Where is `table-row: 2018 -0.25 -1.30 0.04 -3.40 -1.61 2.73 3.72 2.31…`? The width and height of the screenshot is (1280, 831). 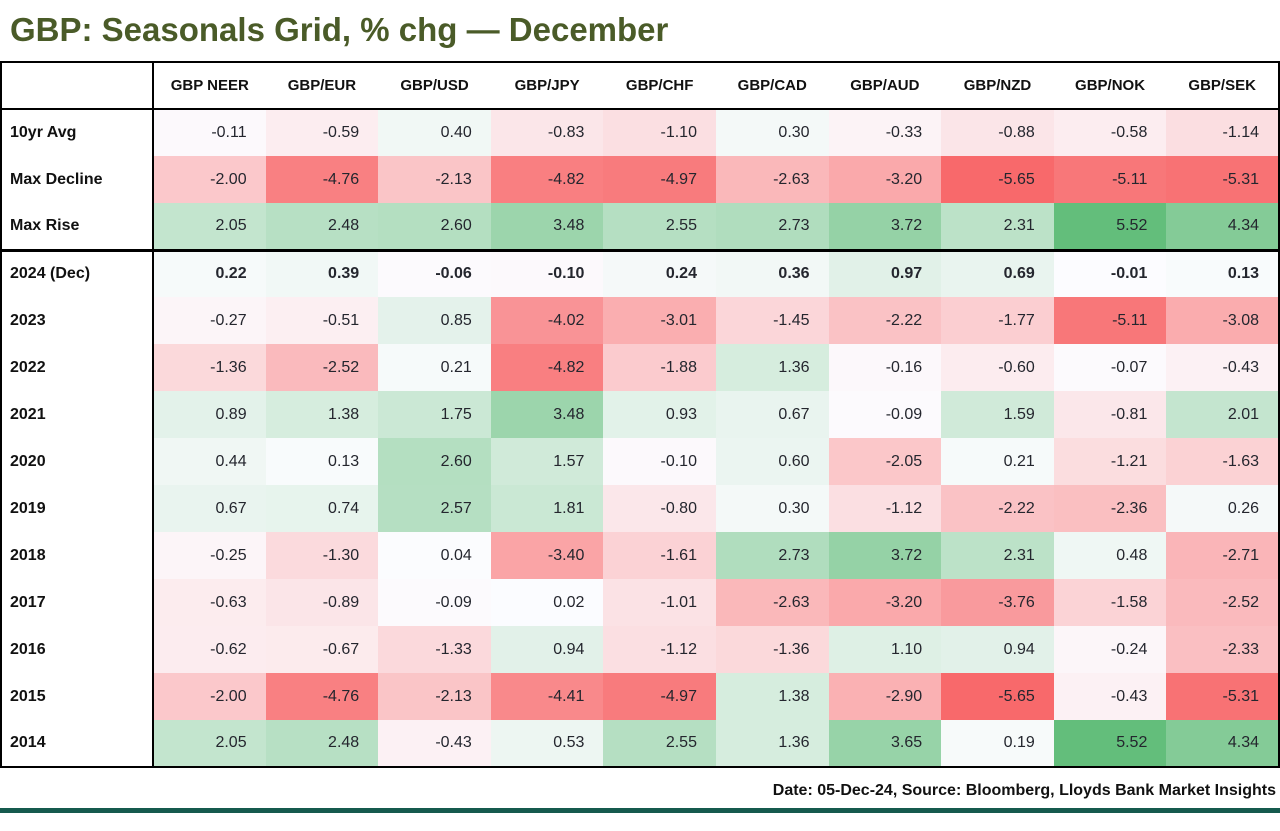
table-row: 2018 -0.25 -1.30 0.04 -3.40 -1.61 2.73 3.72 2.31… is located at coordinates (640, 555).